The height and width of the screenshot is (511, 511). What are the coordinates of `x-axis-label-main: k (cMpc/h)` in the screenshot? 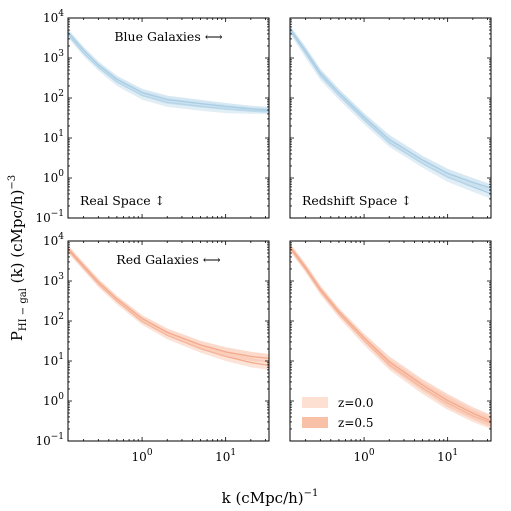 It's located at (263, 498).